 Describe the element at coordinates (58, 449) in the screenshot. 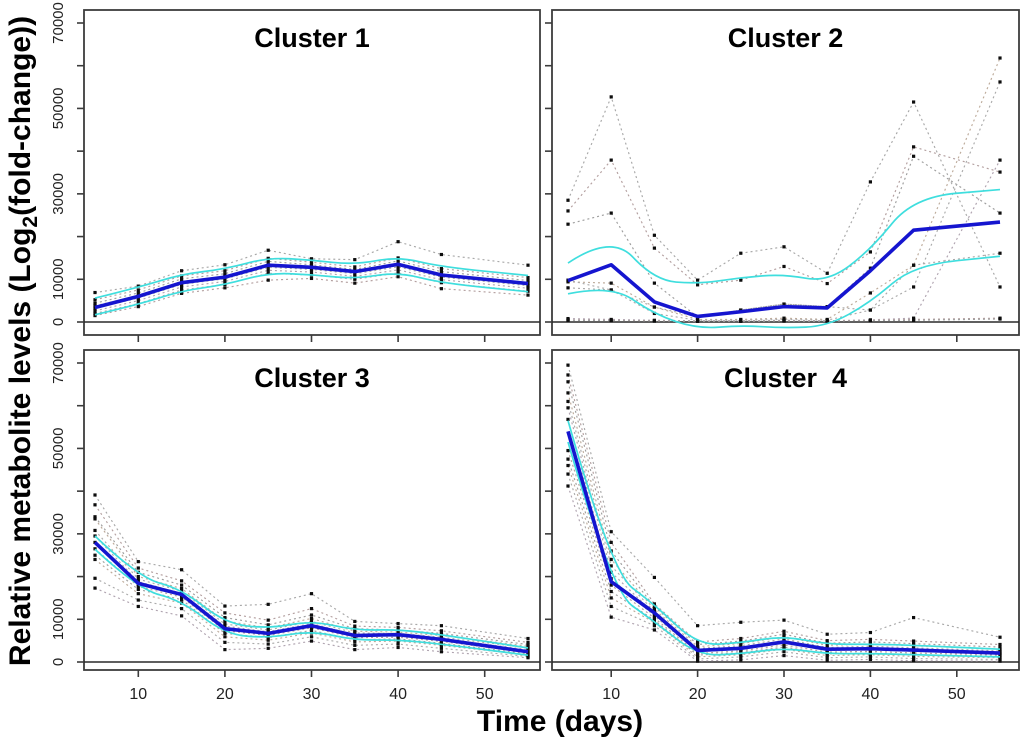

I see `y-tick-label: 50000` at that location.